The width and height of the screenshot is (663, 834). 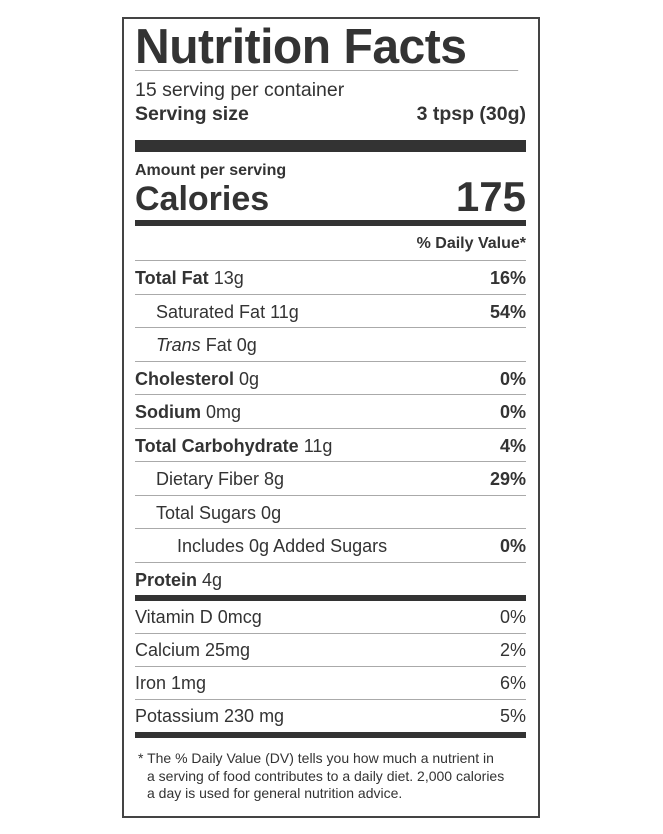 What do you see at coordinates (512, 445) in the screenshot?
I see `nutrient-dv: 4%` at bounding box center [512, 445].